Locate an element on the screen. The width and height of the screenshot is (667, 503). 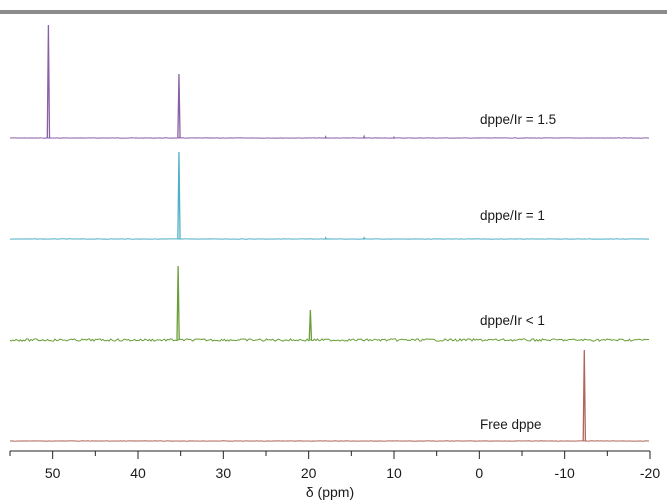
x-tick-label: 40 is located at coordinates (138, 473).